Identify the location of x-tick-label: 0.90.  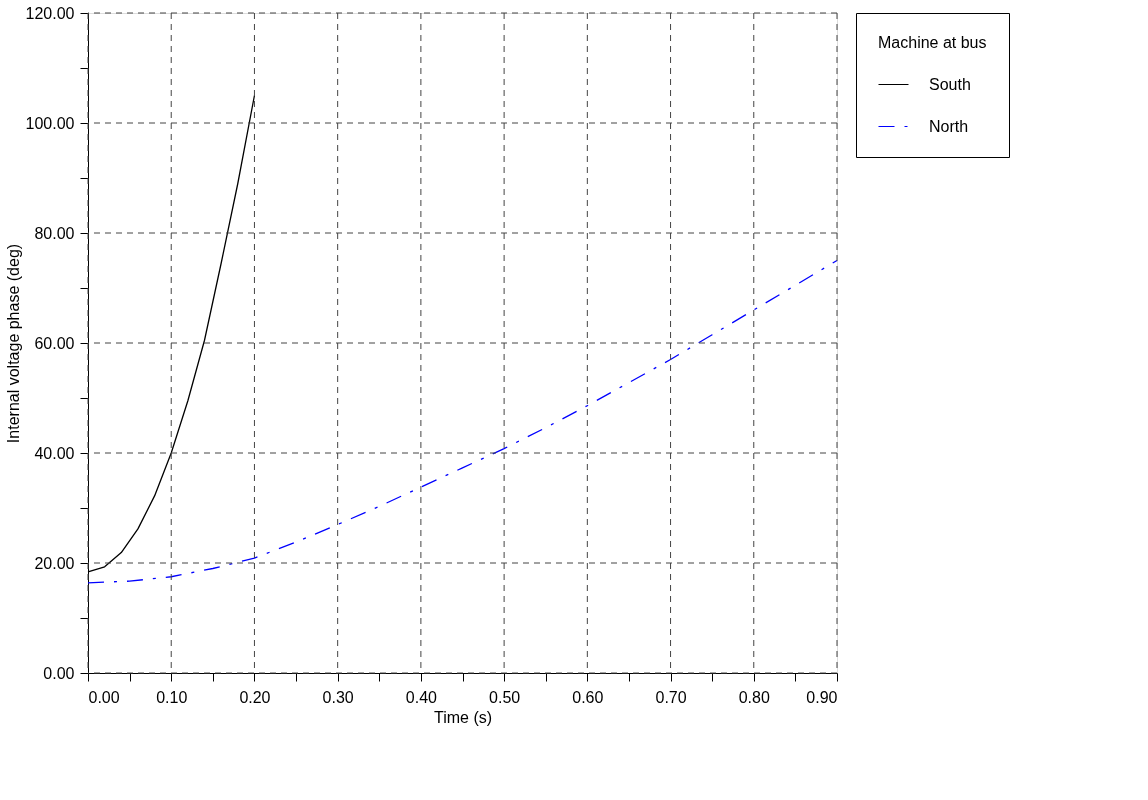
(822, 697).